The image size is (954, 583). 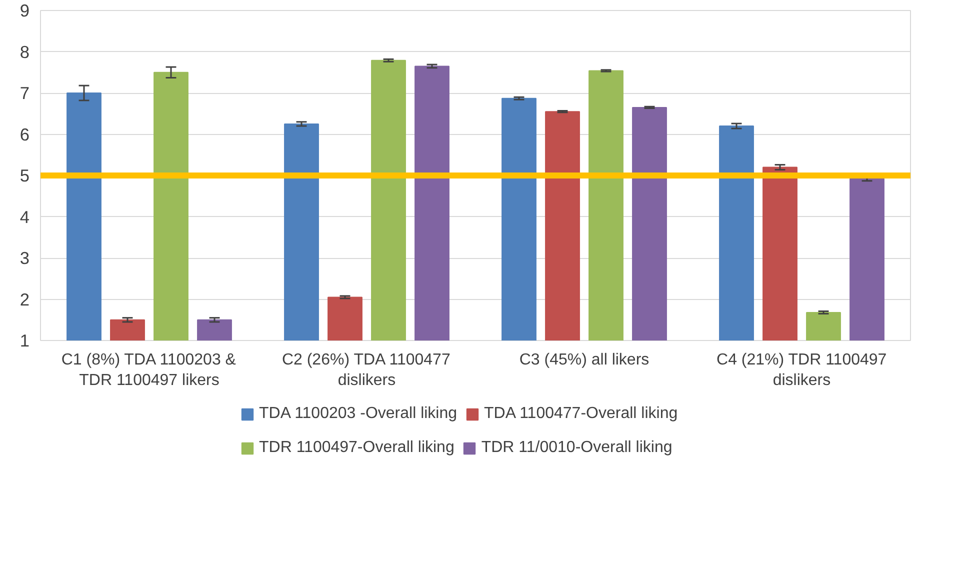 I want to click on legend-label: TDR 11/0010-Overall liking, so click(x=576, y=448).